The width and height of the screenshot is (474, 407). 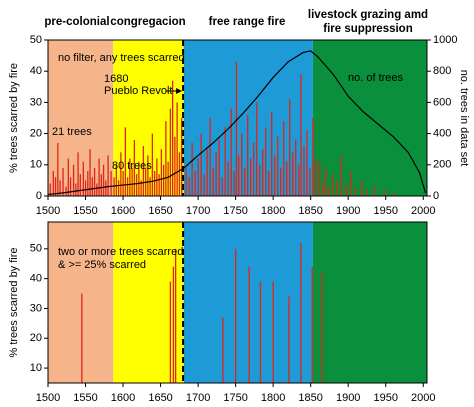 What do you see at coordinates (367, 29) in the screenshot?
I see `zone-label: fire suppression` at bounding box center [367, 29].